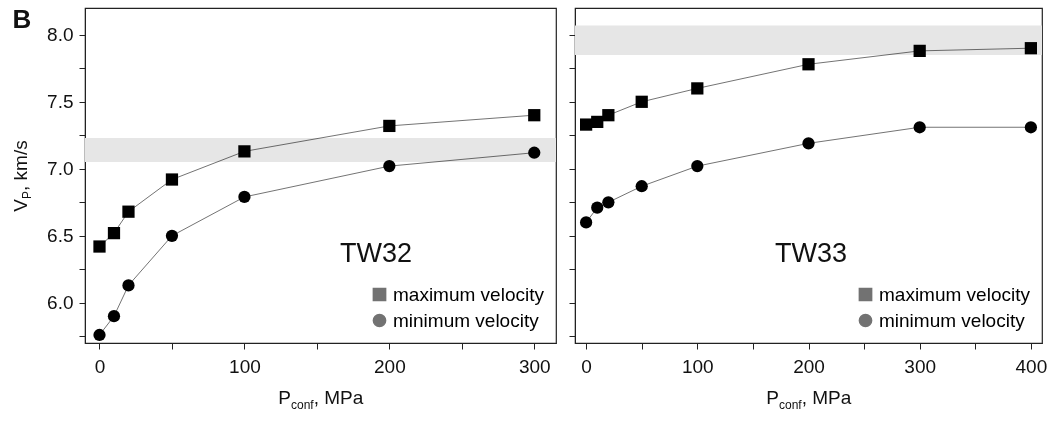 This screenshot has width=1058, height=430. I want to click on annotation: TW32, so click(376, 252).